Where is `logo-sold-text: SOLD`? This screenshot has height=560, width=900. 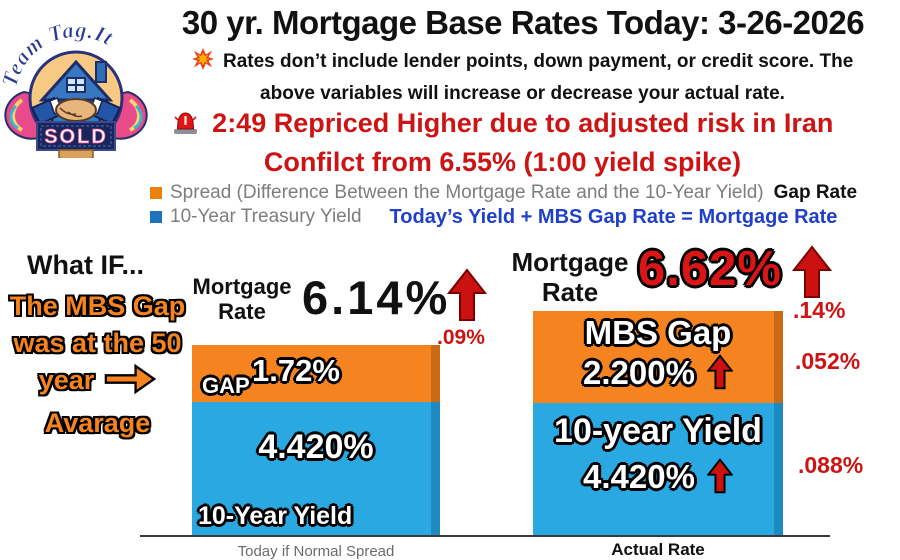 logo-sold-text: SOLD is located at coordinates (76, 137).